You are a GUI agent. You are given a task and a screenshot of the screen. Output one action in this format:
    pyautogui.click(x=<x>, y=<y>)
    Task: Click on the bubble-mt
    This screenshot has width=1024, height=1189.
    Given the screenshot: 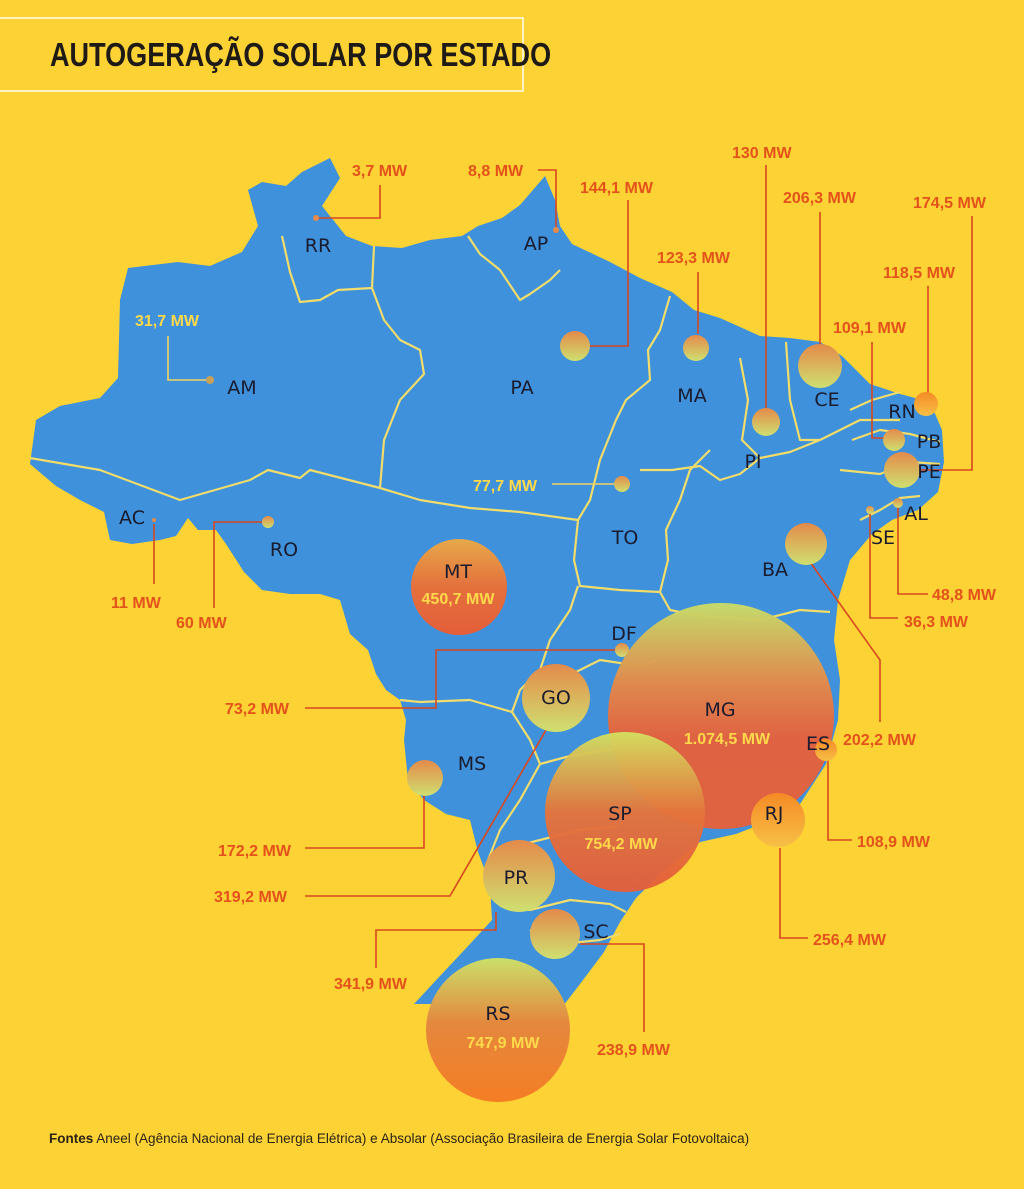 What is the action you would take?
    pyautogui.click(x=459, y=587)
    